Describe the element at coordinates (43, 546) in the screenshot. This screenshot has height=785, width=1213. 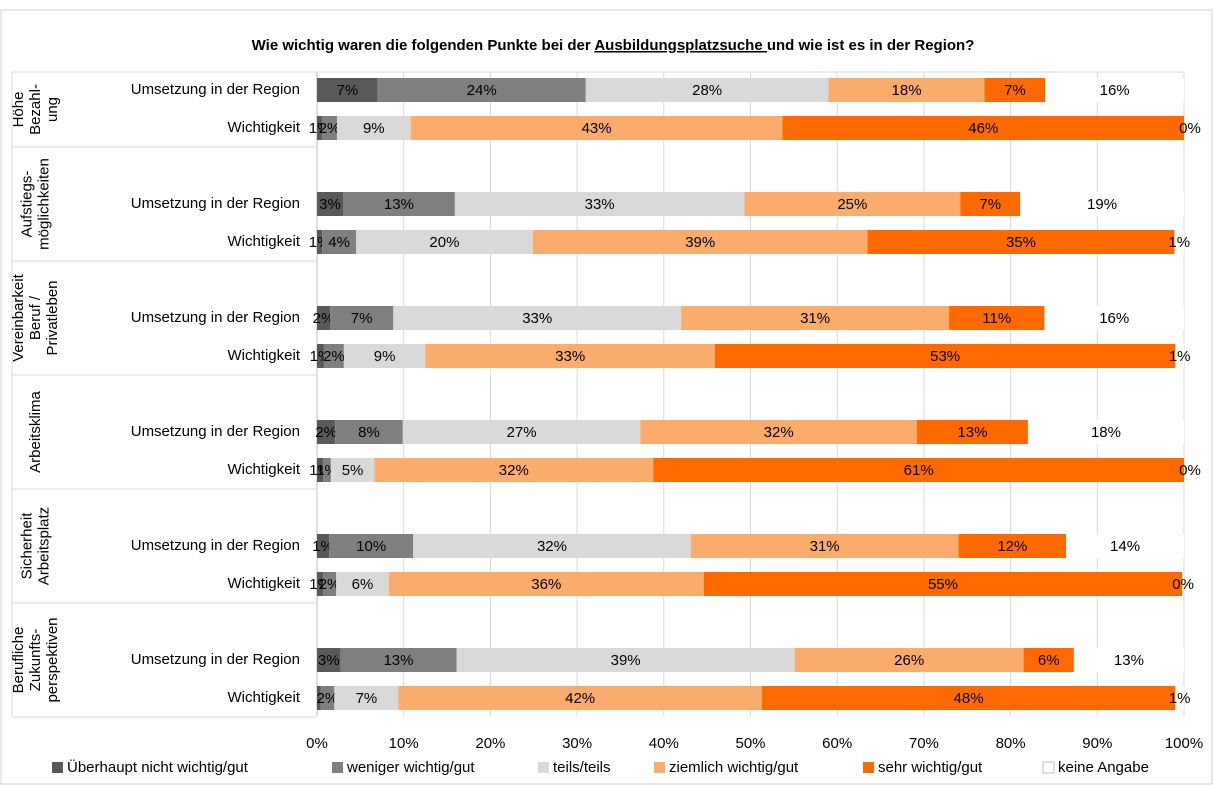
I see `group-label-line: Arbeitsplatz` at that location.